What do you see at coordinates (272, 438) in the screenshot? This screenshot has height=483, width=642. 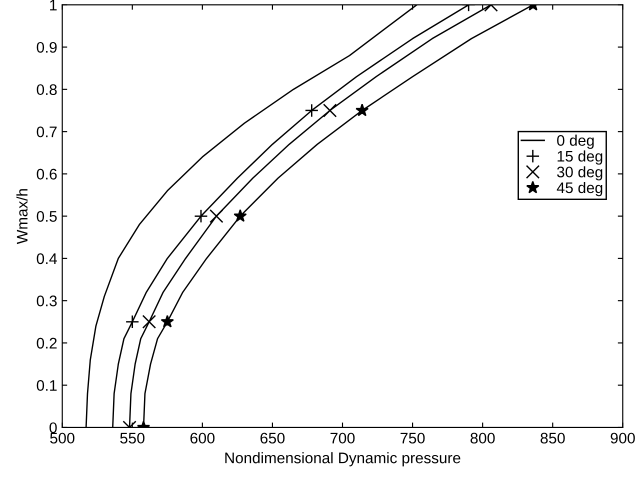 I see `x-tick-label: 650` at bounding box center [272, 438].